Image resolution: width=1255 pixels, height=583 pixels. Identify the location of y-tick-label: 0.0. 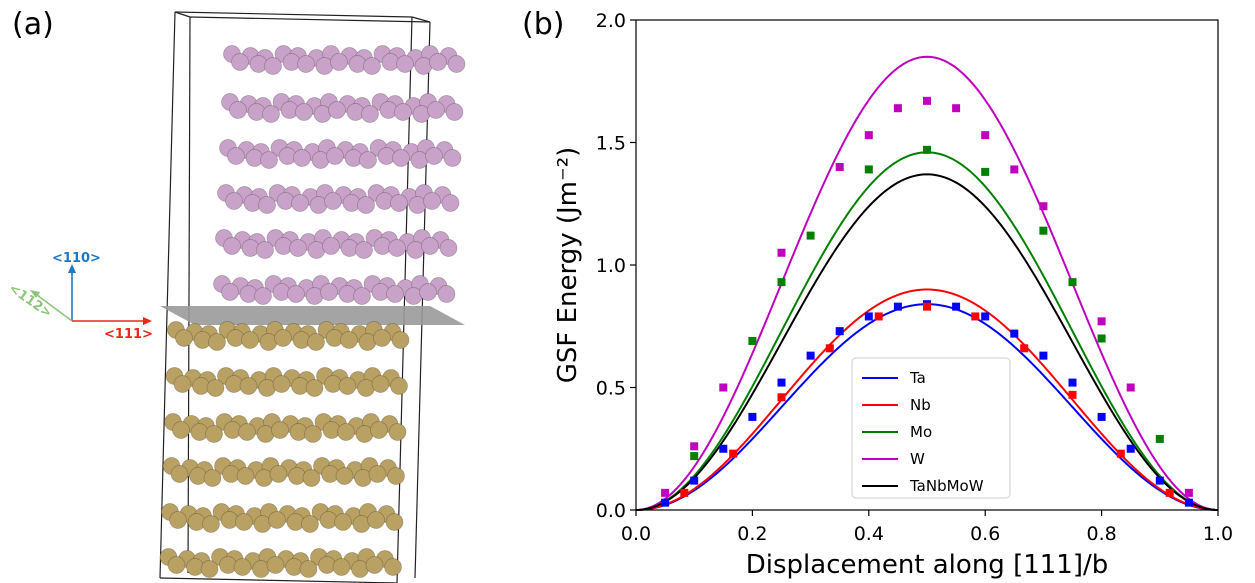
(611, 511).